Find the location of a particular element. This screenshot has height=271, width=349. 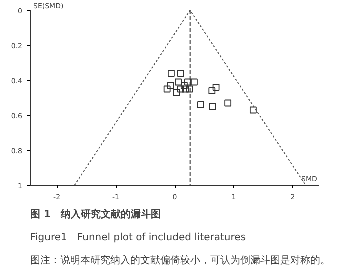

text: 图 1 纳入研究文献的漏斗图 is located at coordinates (95, 214).